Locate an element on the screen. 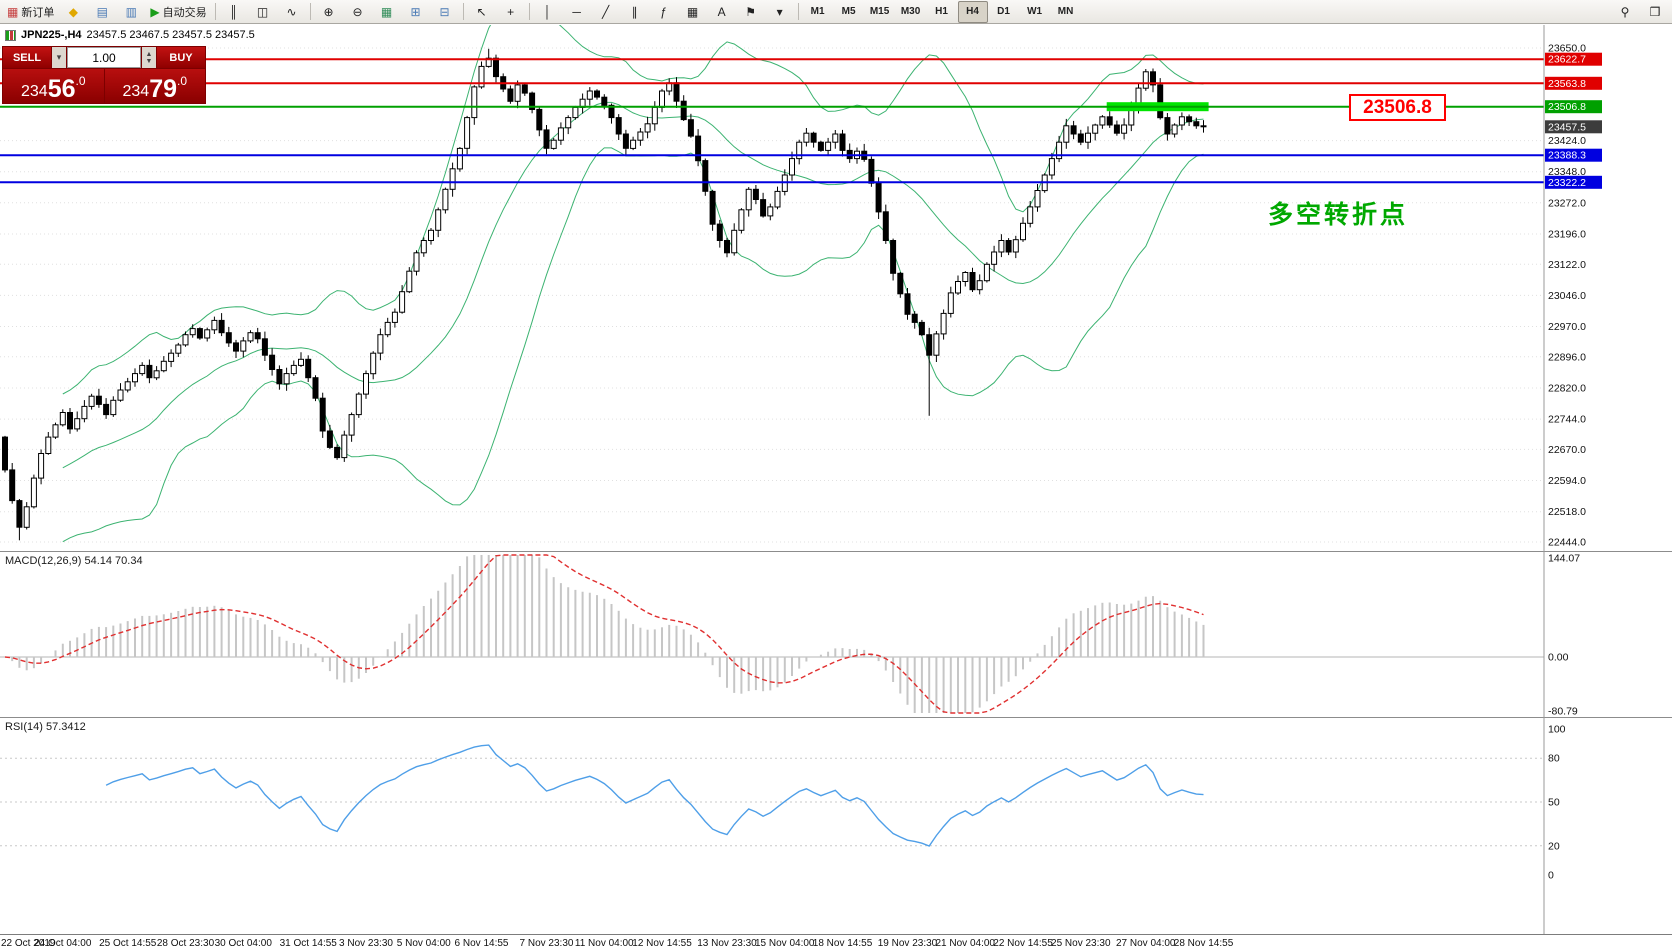 Image resolution: width=1672 pixels, height=951 pixels. chart-window-icon: ❒ is located at coordinates (1655, 12).